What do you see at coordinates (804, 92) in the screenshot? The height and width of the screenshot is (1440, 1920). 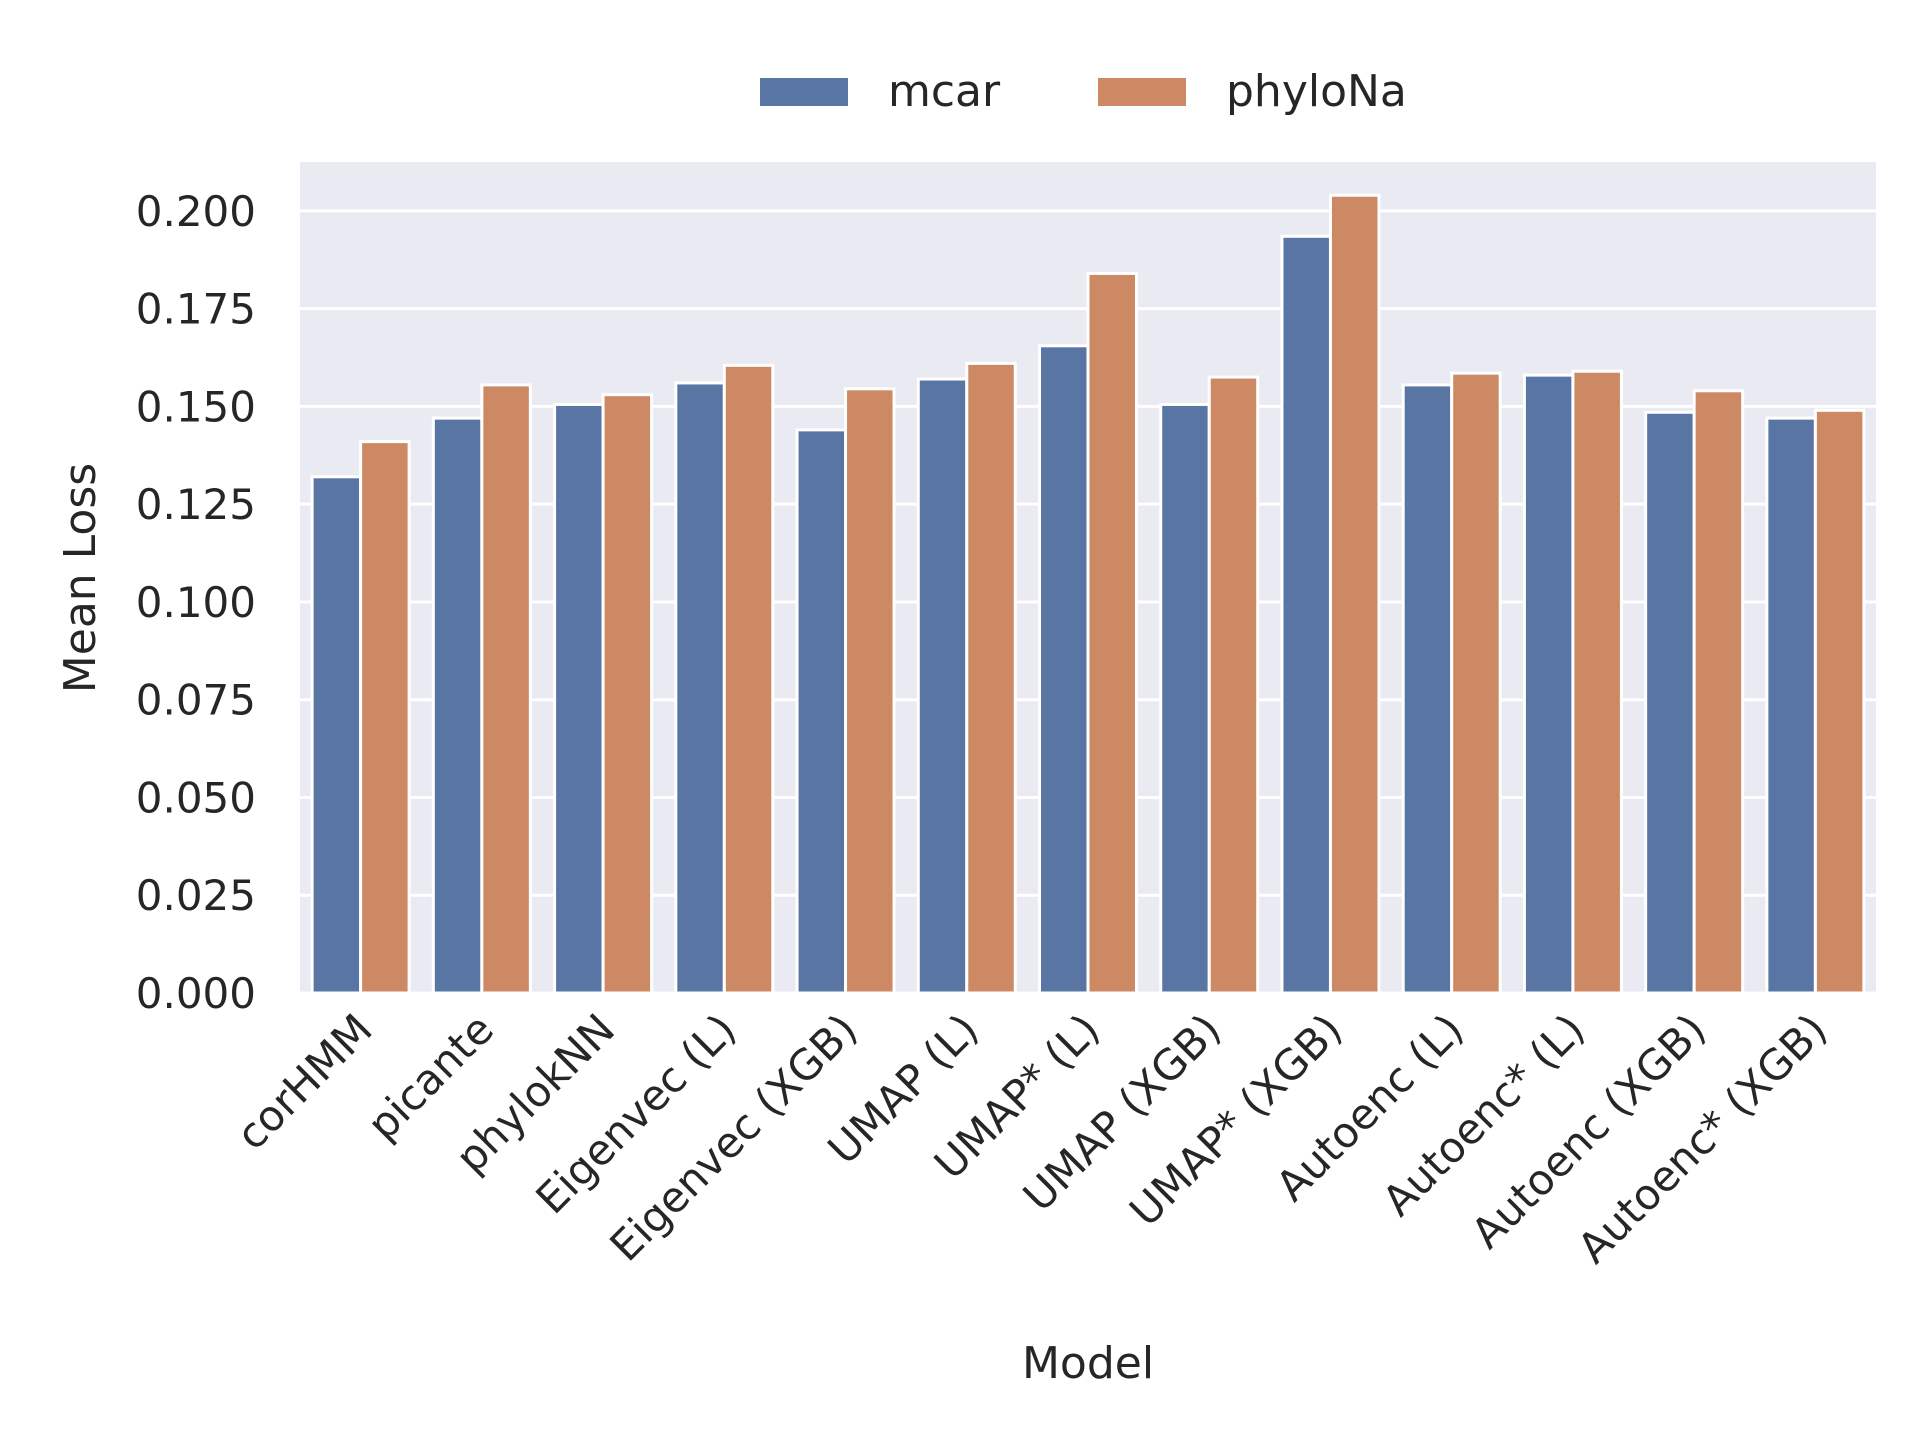 I see `legend-swatch-mcar` at bounding box center [804, 92].